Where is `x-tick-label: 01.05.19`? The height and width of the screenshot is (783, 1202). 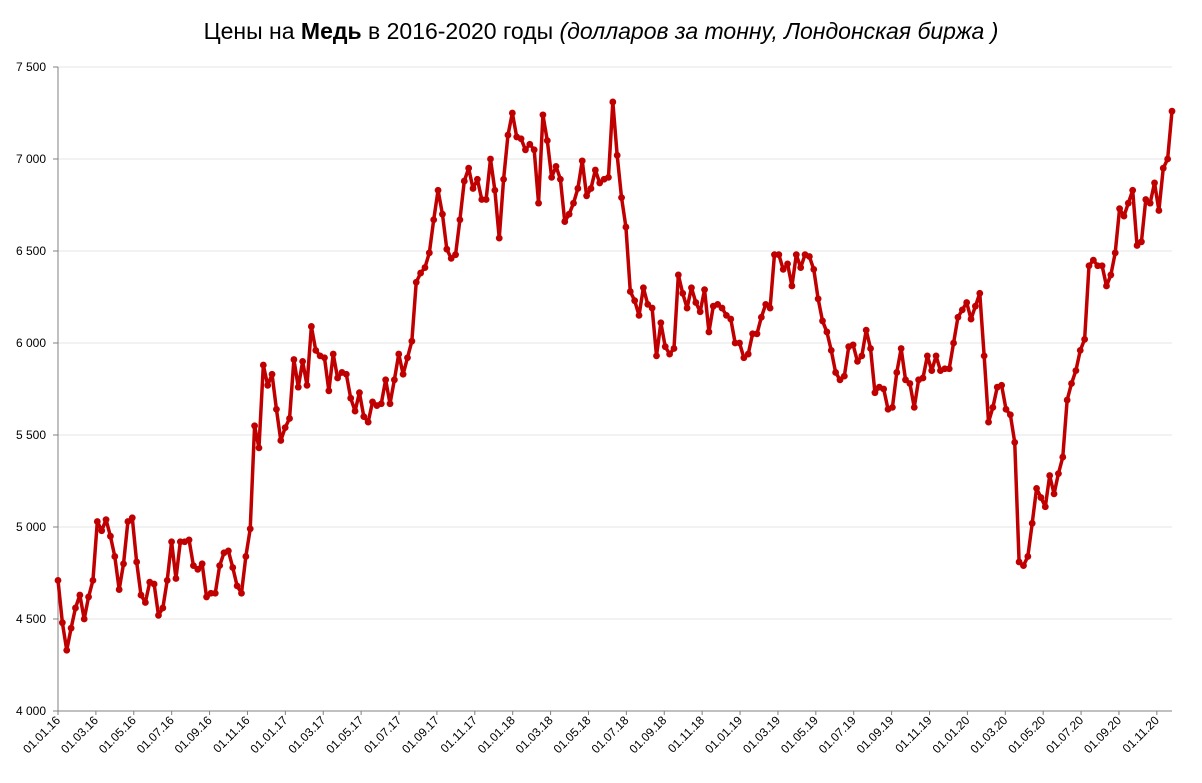
x-tick-label: 01.05.19 is located at coordinates (799, 734).